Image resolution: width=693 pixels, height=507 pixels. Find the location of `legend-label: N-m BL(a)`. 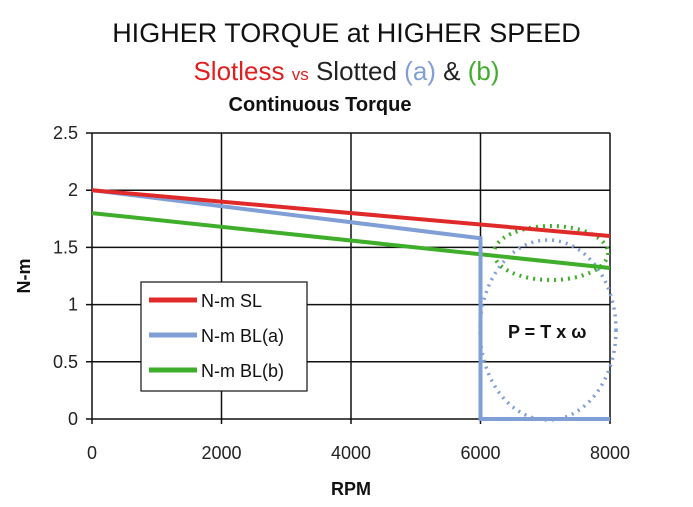

legend-label: N-m BL(a) is located at coordinates (242, 336).